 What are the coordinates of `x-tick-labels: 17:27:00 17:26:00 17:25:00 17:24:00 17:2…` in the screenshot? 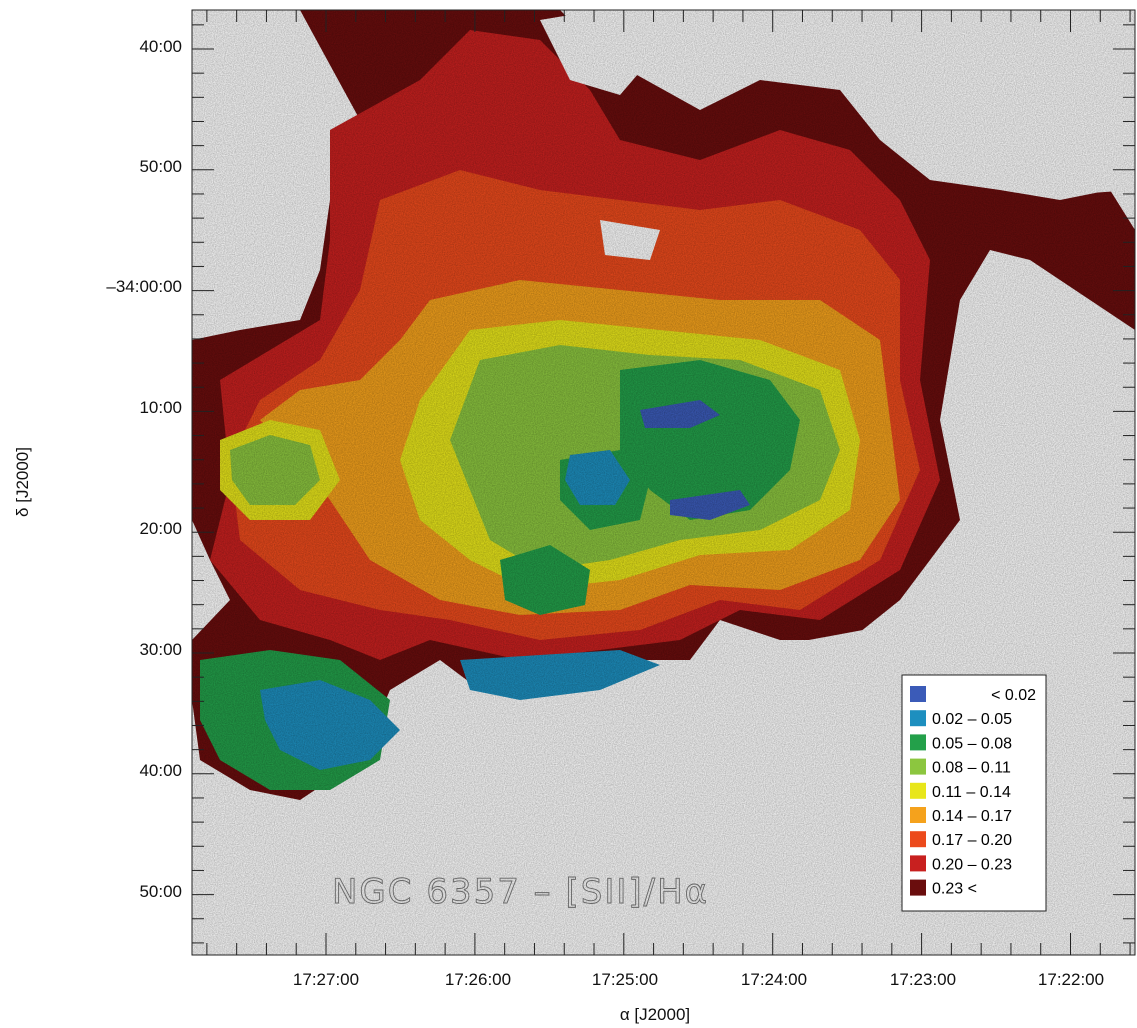 It's located at (698, 979).